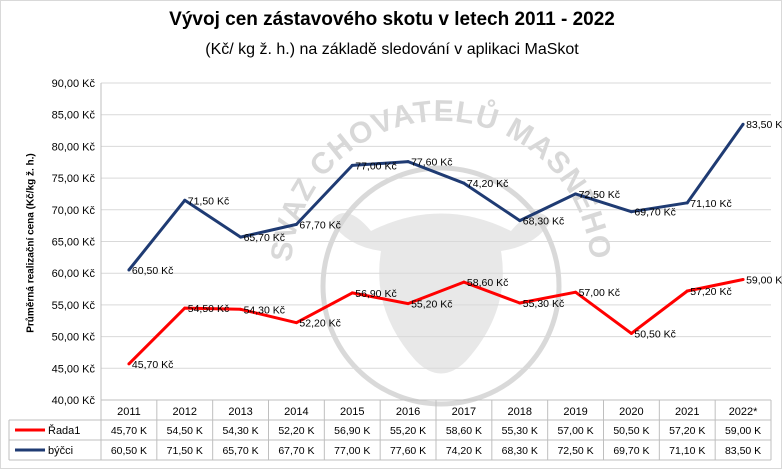 This screenshot has width=782, height=470. Describe the element at coordinates (575, 431) in the screenshot. I see `table-cell: 57,00 K` at that location.